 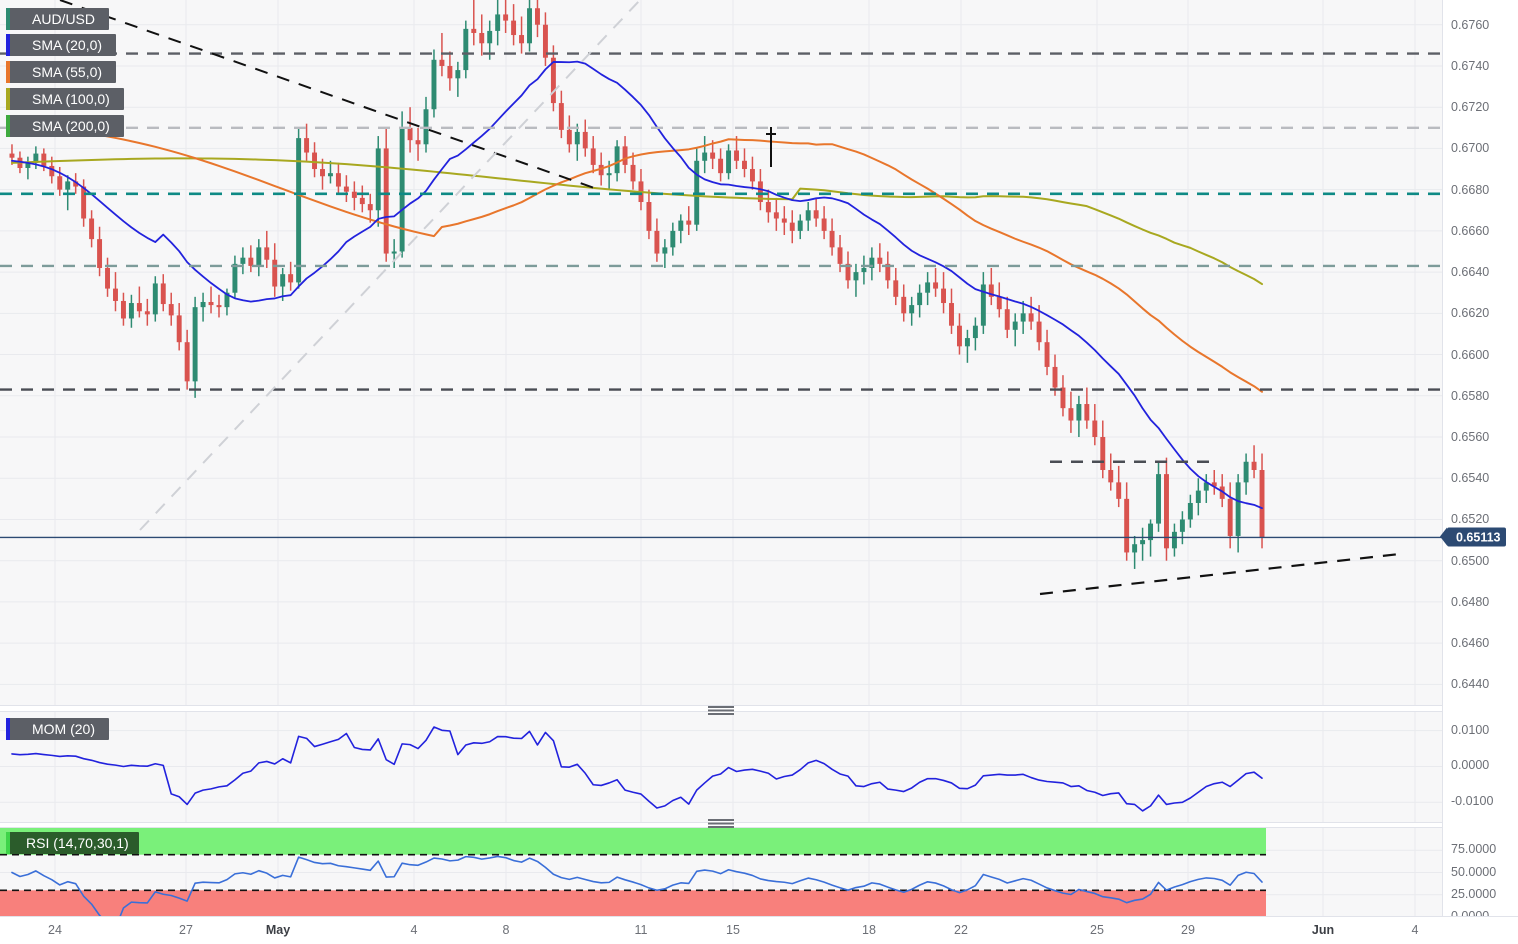 I want to click on price-axis-label: 0.6440, so click(x=1470, y=684).